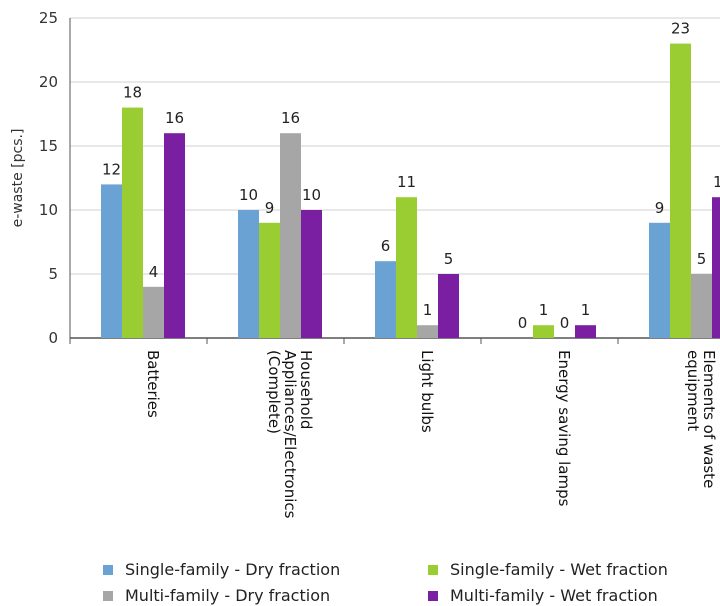  I want to click on x-category-label: equipment, so click(693, 390).